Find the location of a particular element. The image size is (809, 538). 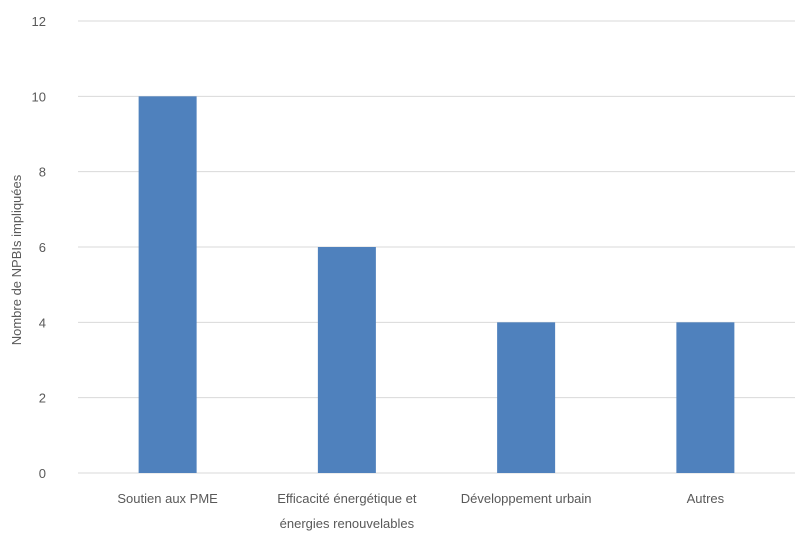

x-tick-label-line: Autres is located at coordinates (706, 498).